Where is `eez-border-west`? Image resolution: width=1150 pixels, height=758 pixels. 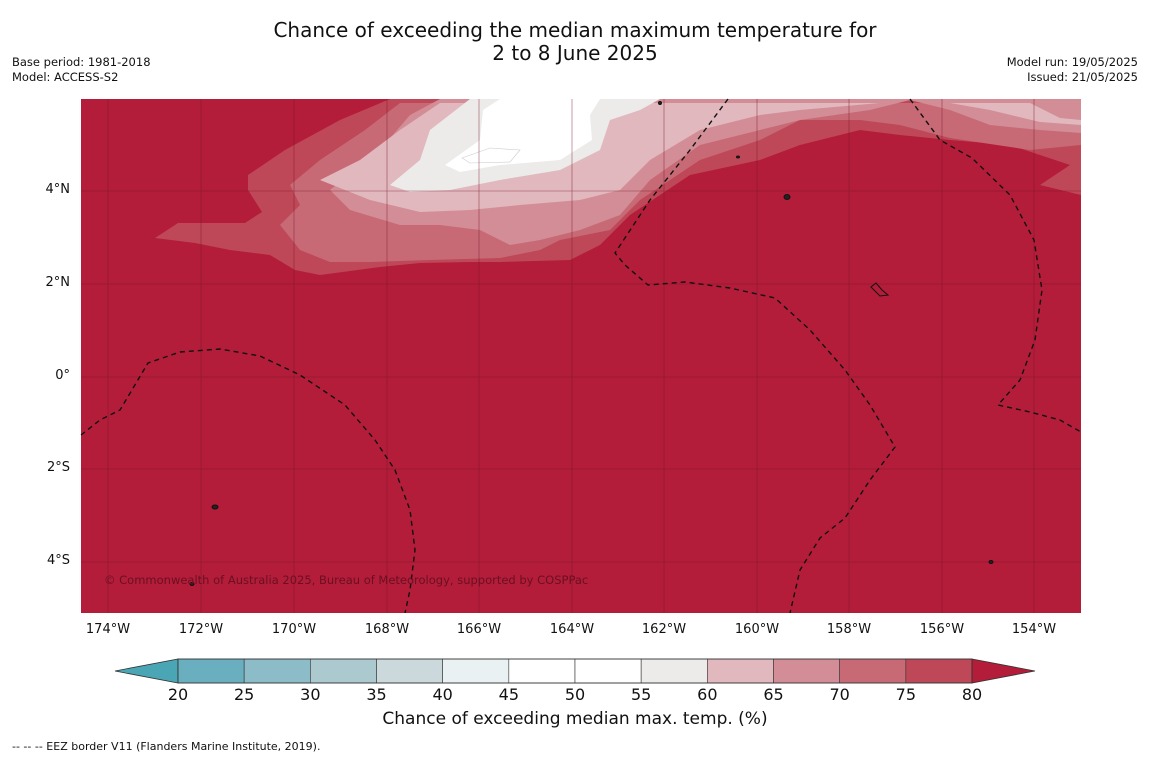
eez-border-west is located at coordinates (248, 481).